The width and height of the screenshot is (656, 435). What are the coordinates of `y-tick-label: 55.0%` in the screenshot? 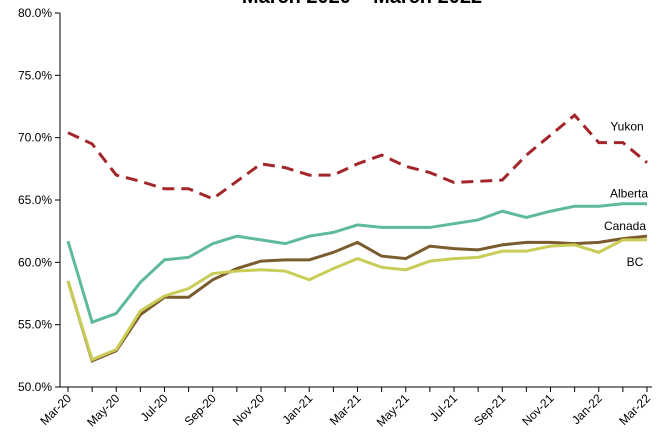 It's located at (35, 325).